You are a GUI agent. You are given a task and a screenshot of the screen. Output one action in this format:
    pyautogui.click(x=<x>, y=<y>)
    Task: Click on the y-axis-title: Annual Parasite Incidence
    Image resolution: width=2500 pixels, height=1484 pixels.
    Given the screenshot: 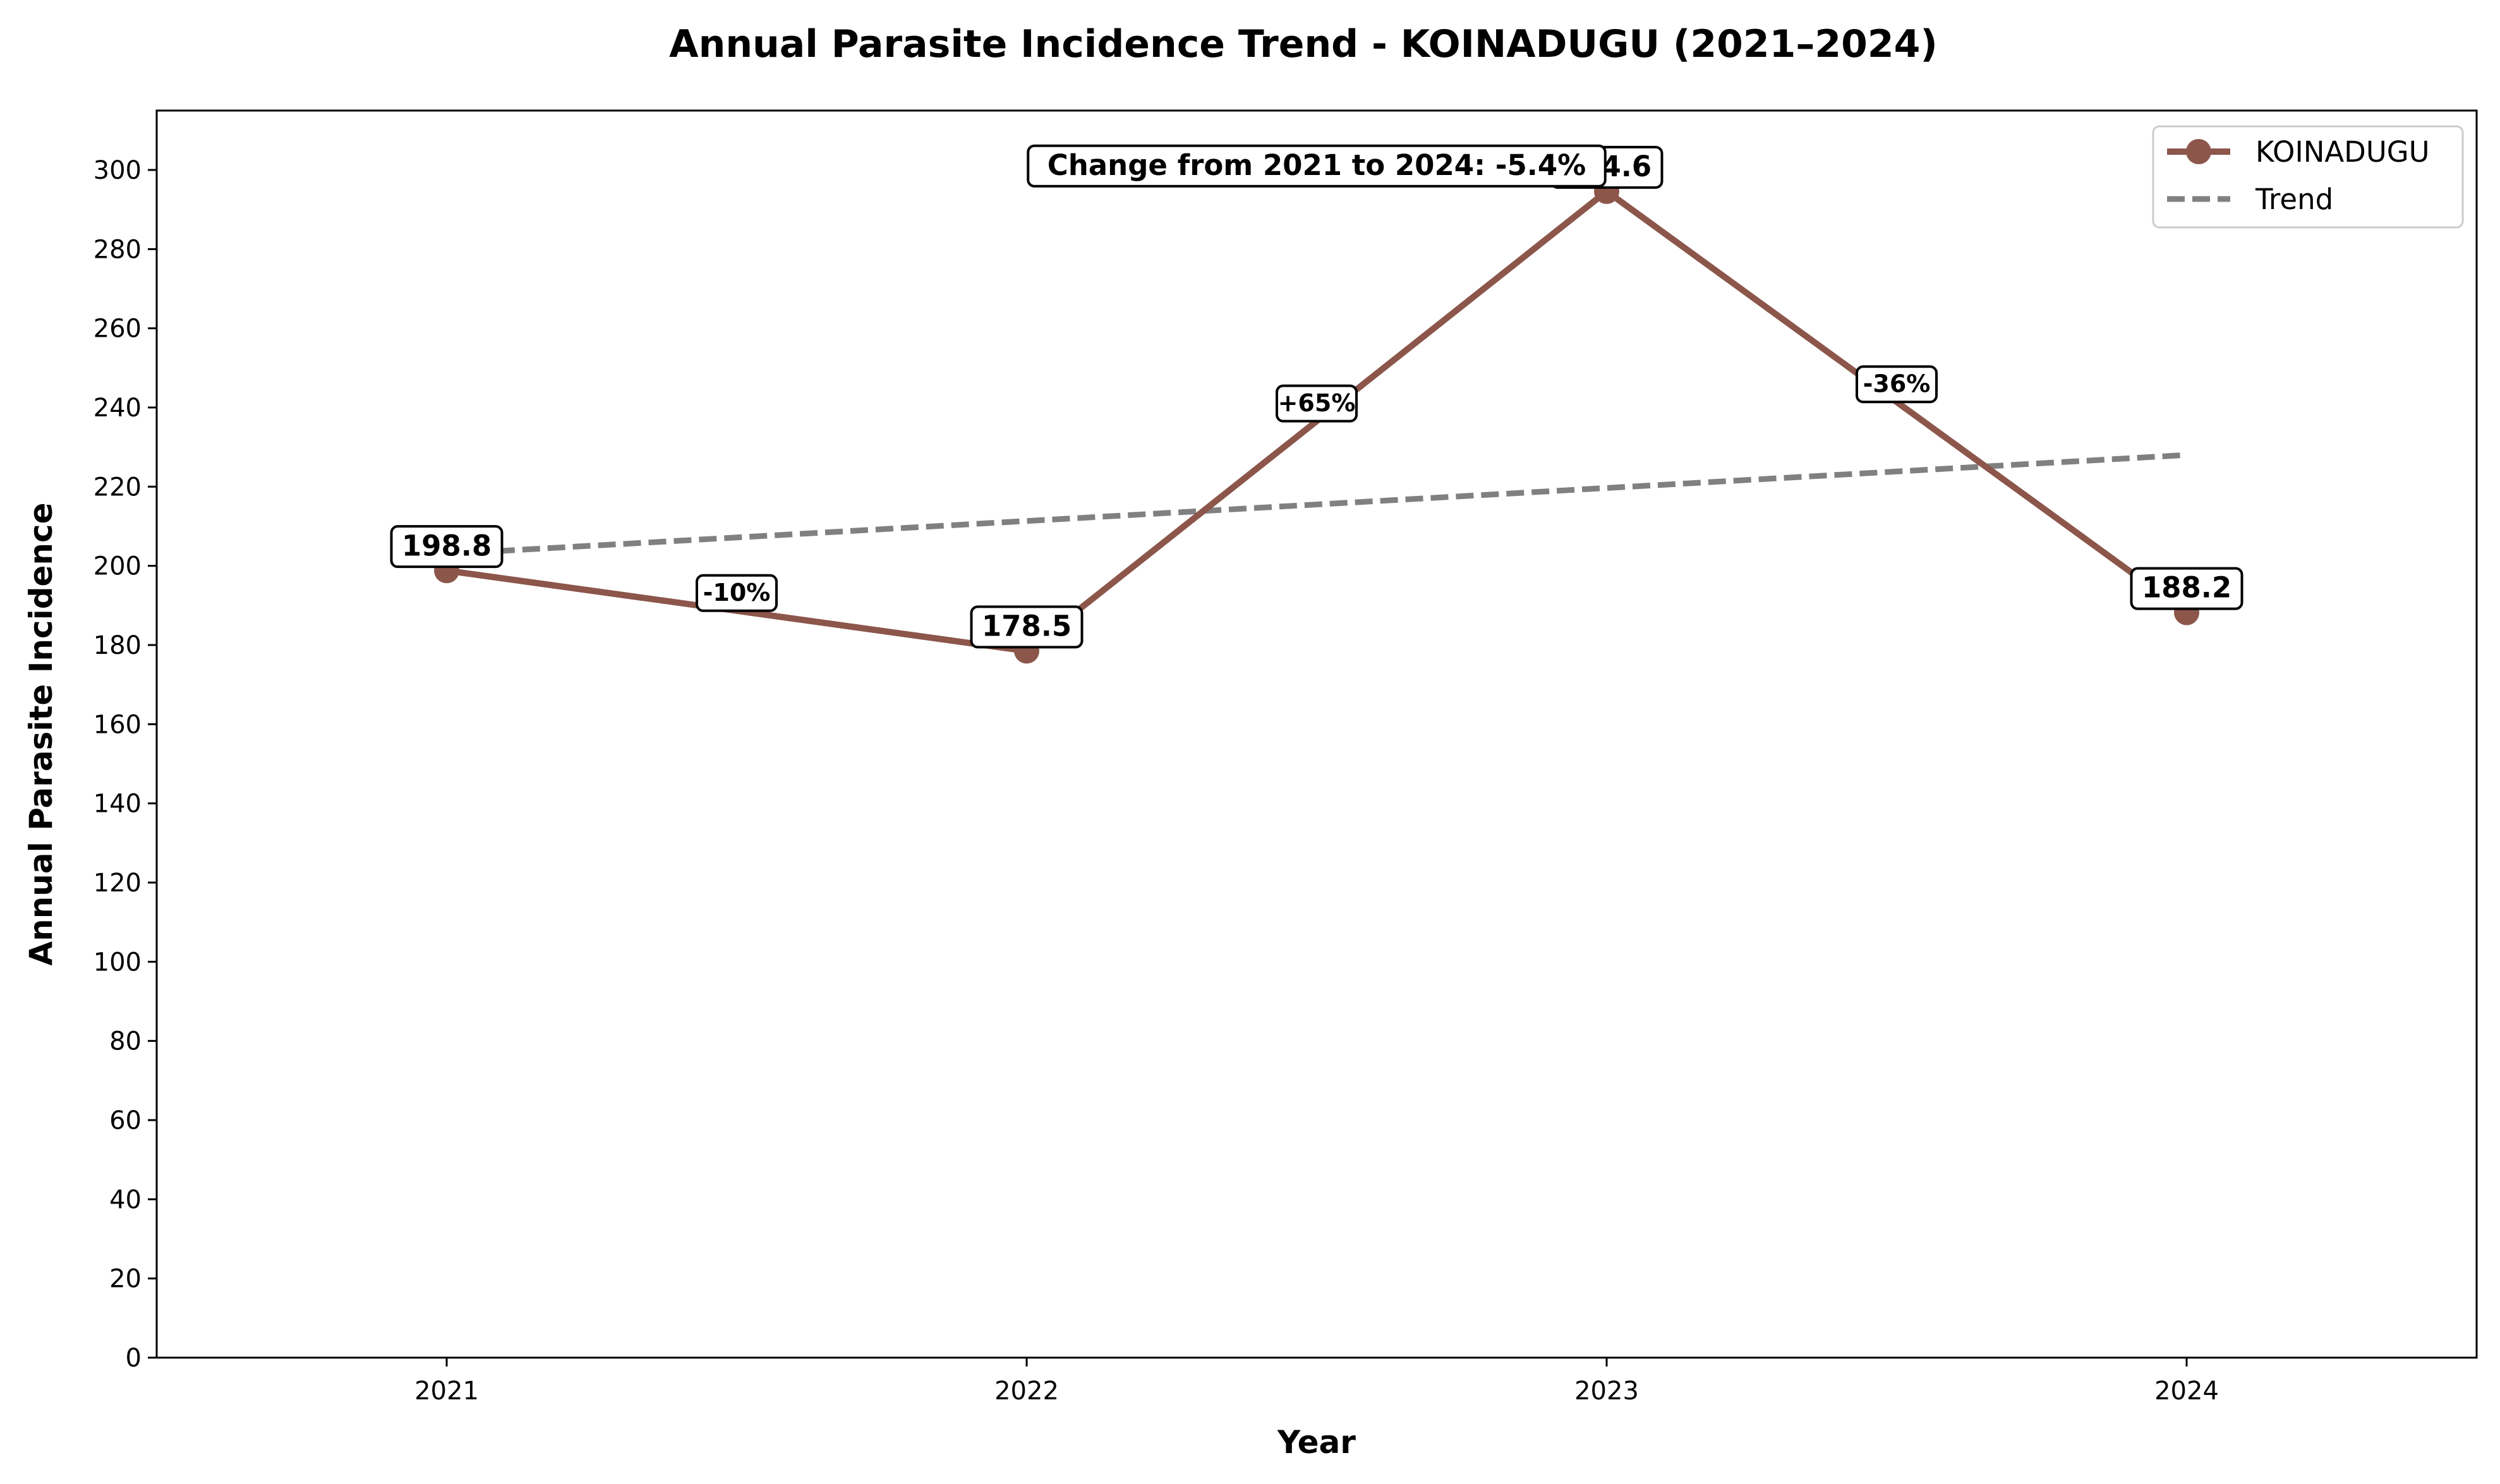 What is the action you would take?
    pyautogui.click(x=41, y=734)
    